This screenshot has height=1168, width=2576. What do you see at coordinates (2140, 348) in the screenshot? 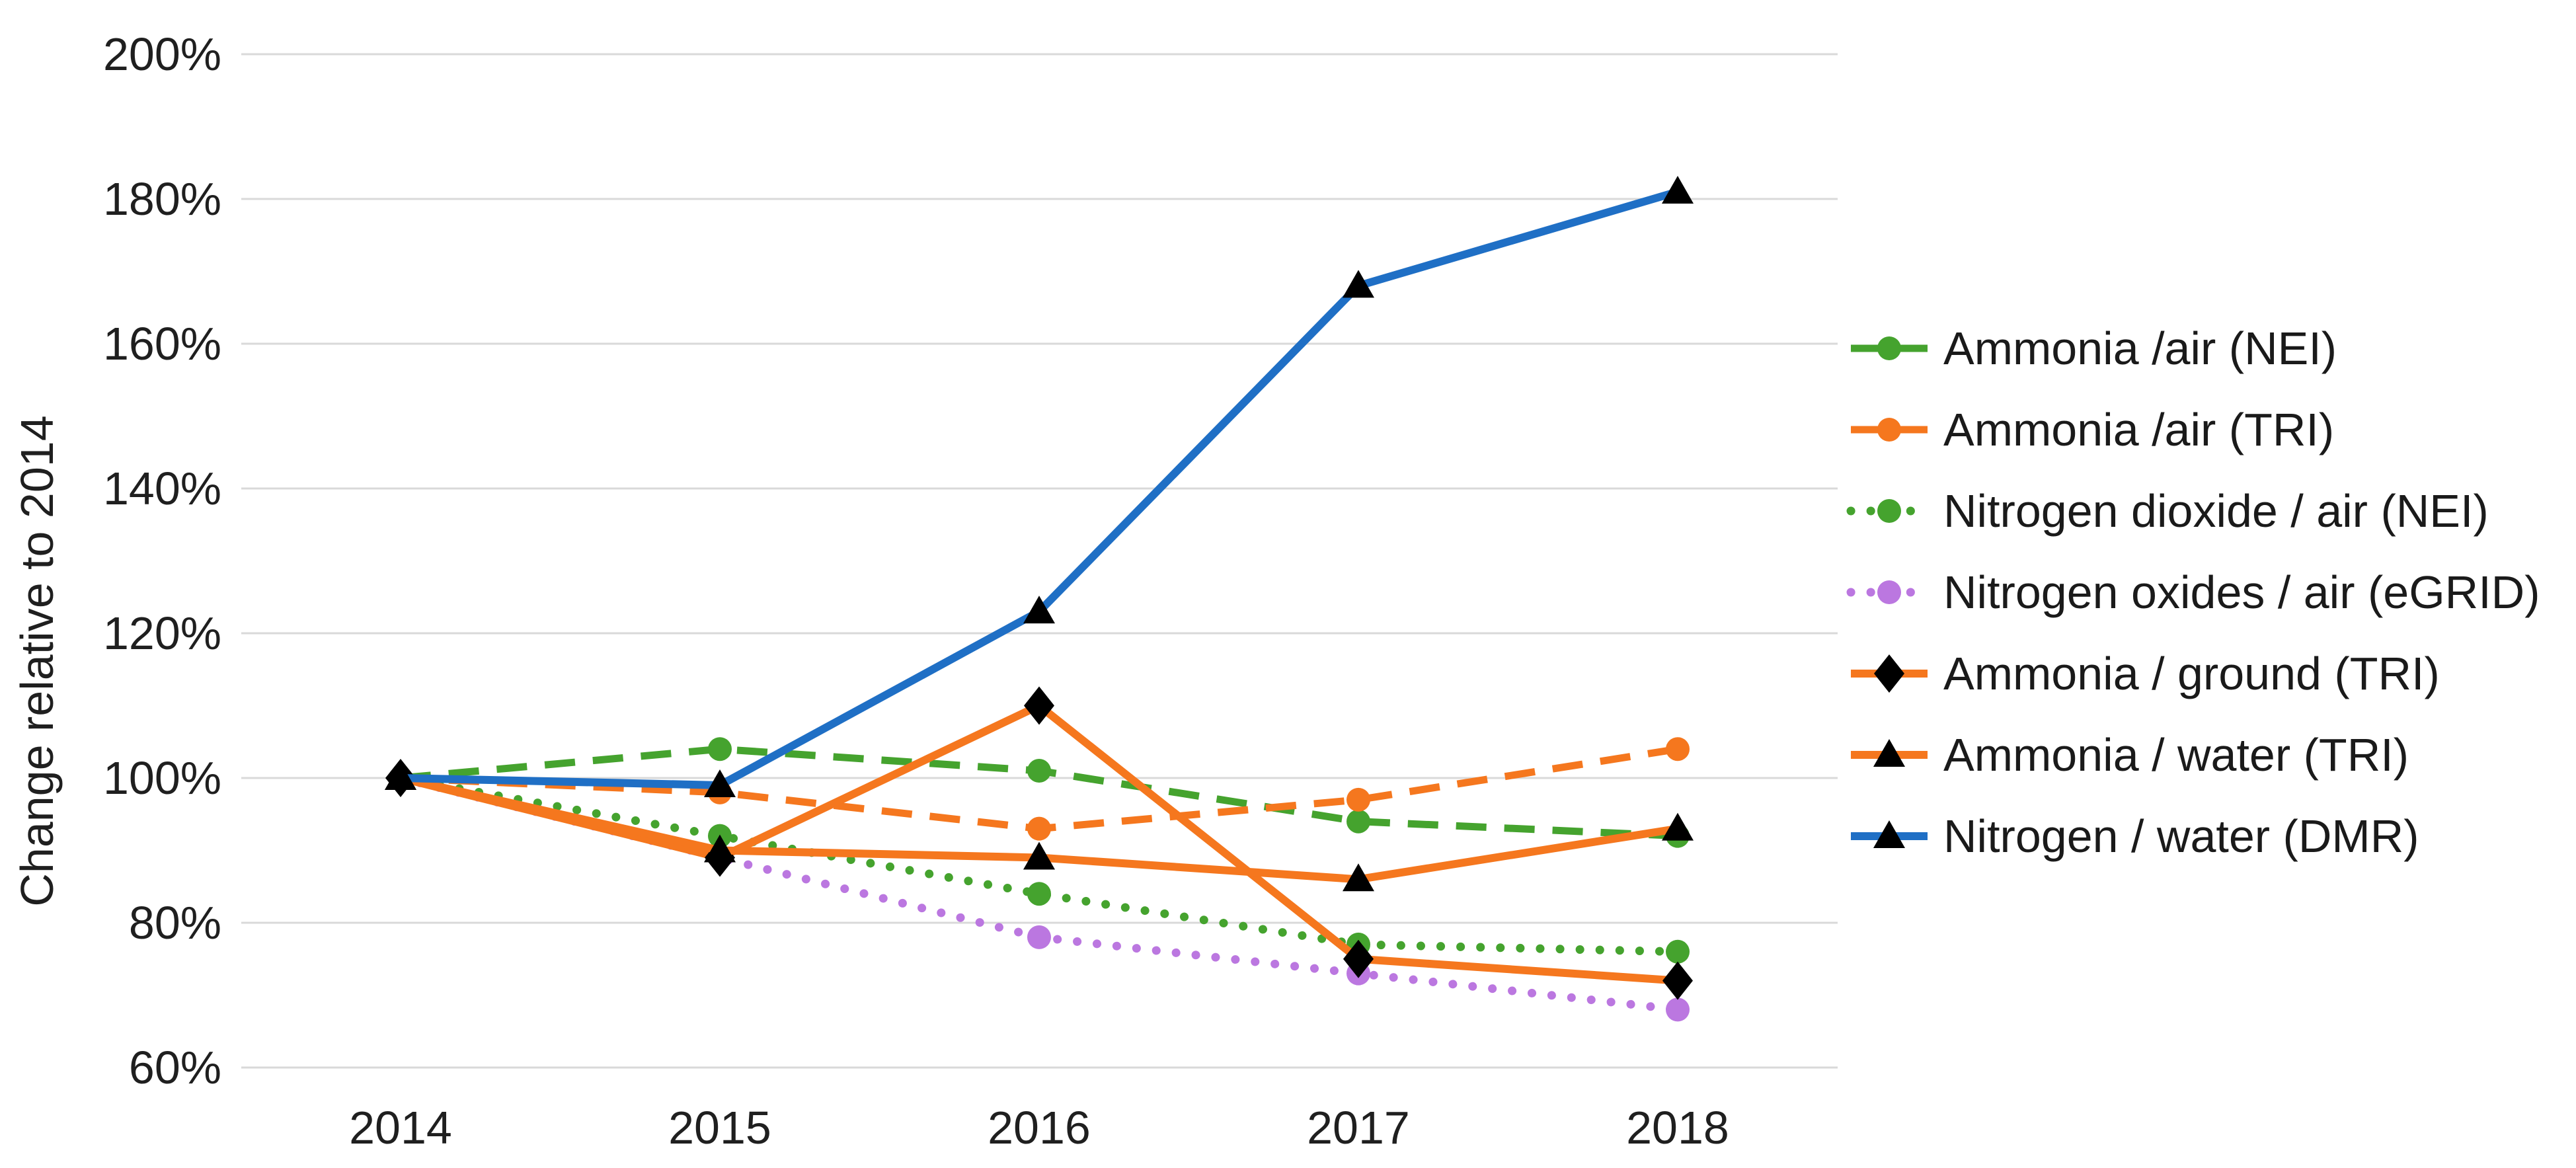
I see `legend-label: Ammonia /air (NEI)` at bounding box center [2140, 348].